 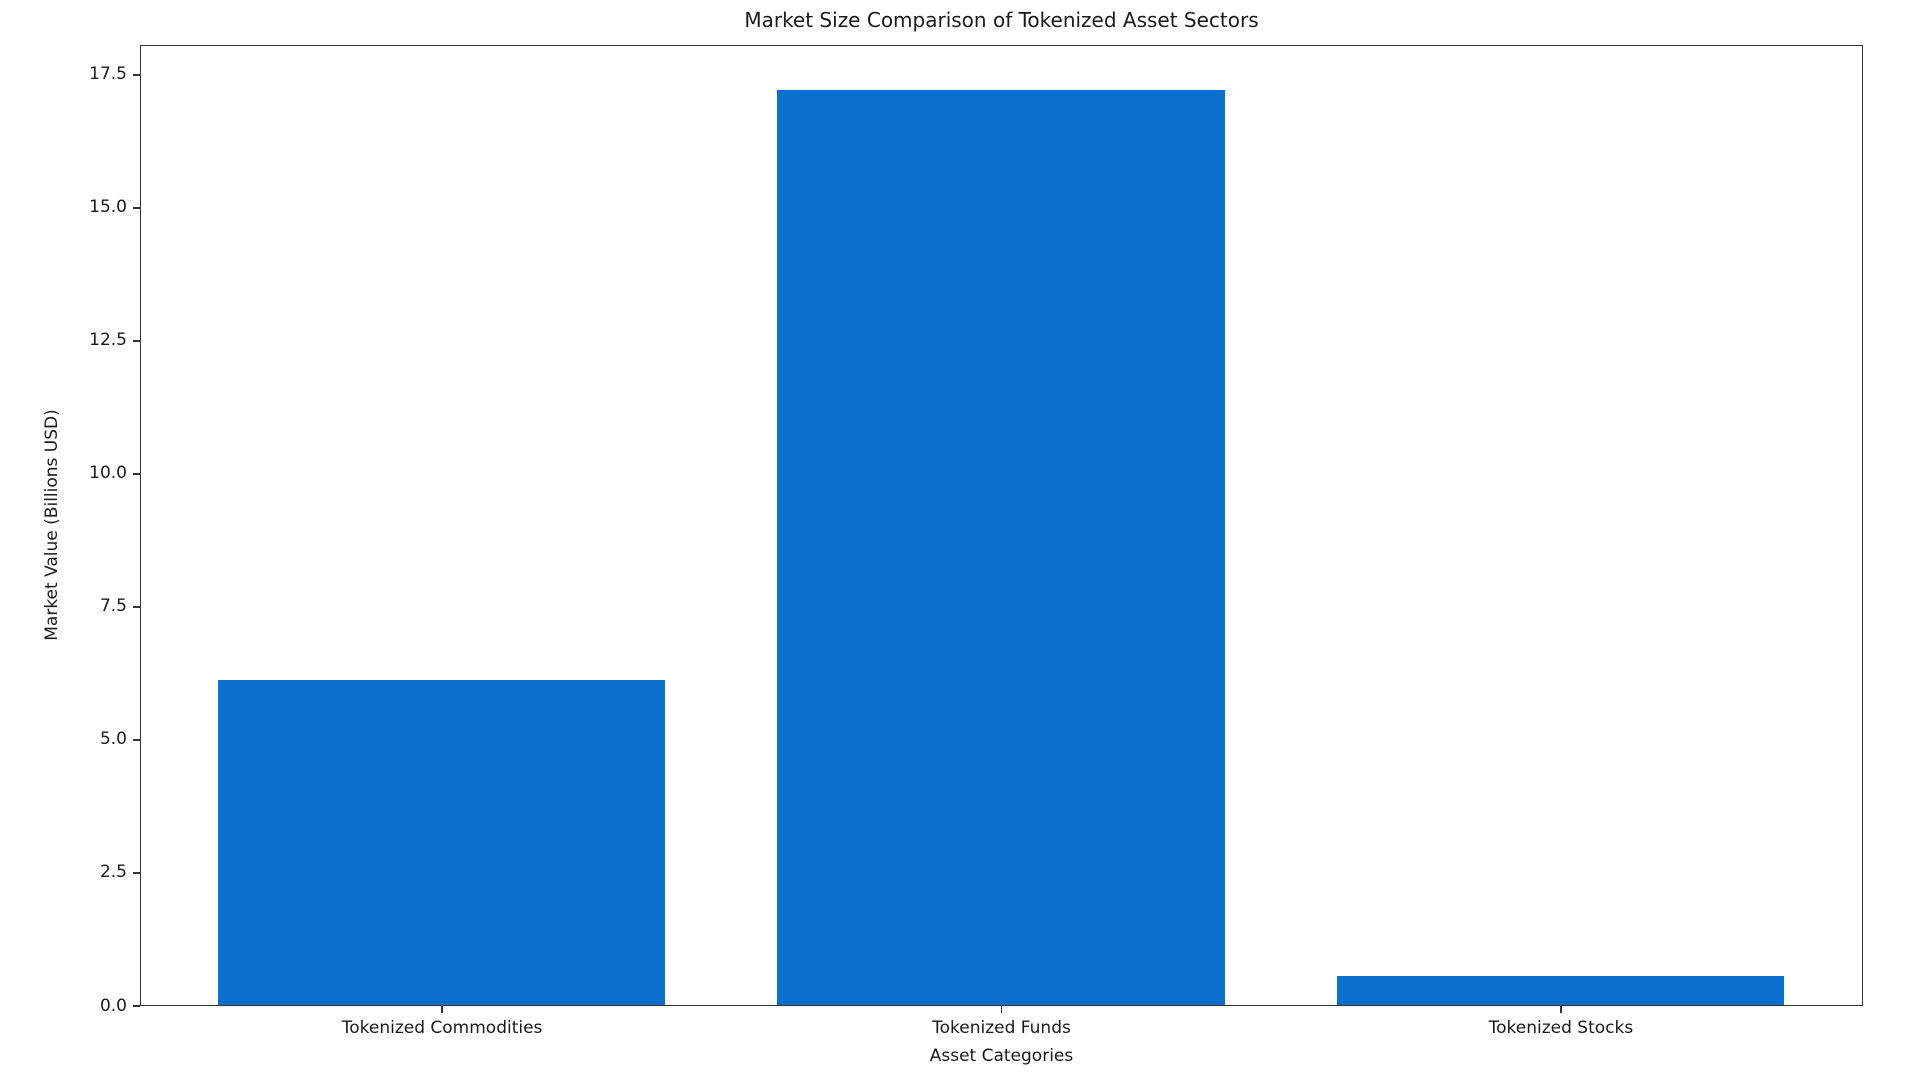 I want to click on x-axis-label: Asset Categories, so click(x=1001, y=1056).